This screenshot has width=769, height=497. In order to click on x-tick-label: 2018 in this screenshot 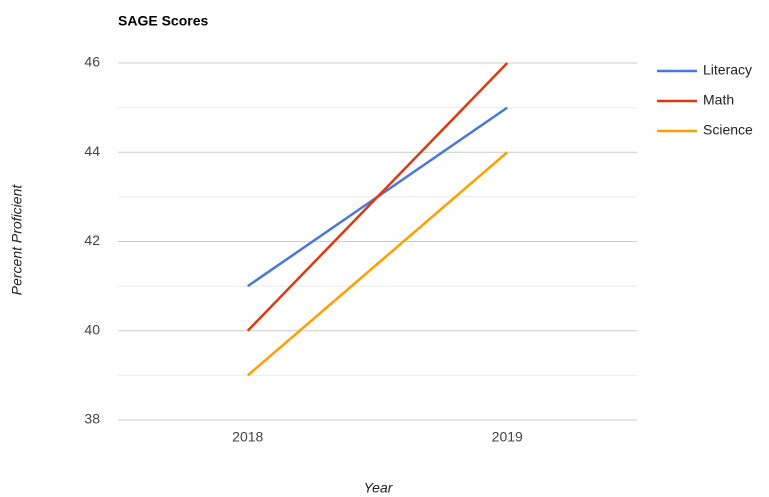, I will do `click(247, 437)`.